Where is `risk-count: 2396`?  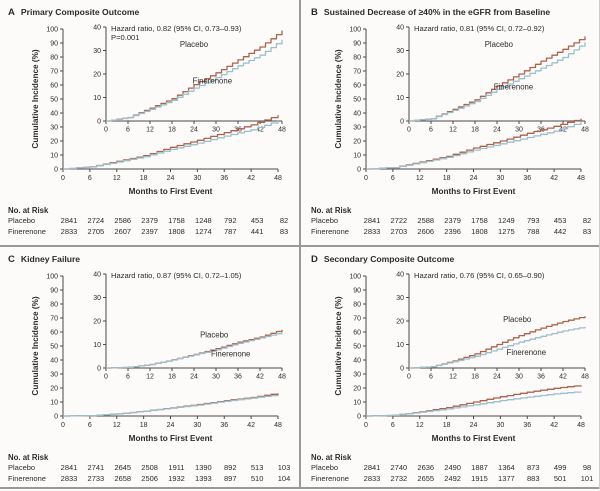 risk-count: 2396 is located at coordinates (452, 231).